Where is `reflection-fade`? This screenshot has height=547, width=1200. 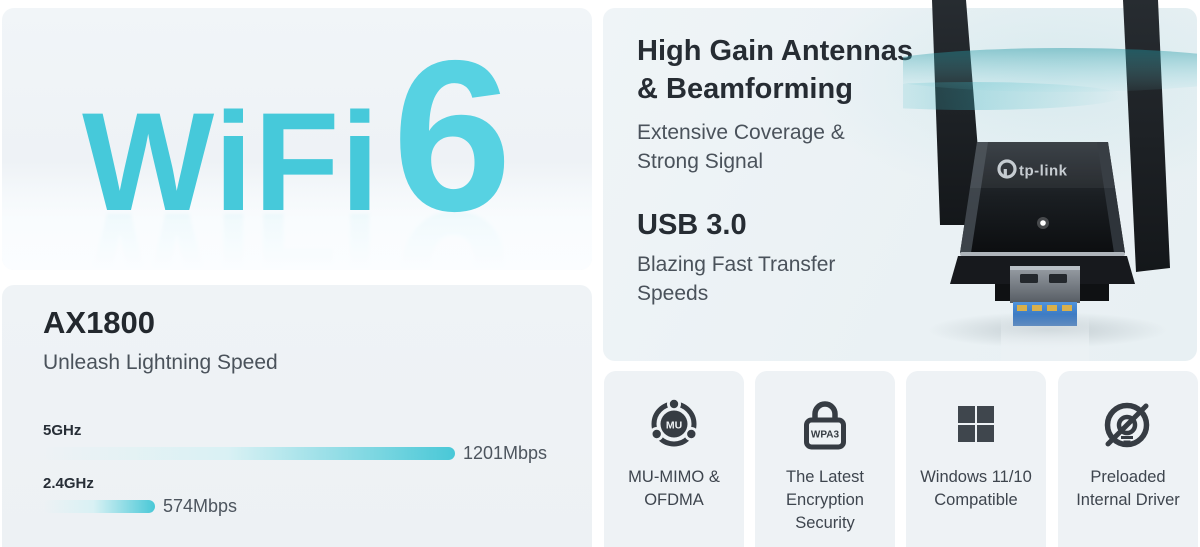
reflection-fade is located at coordinates (1045, 337).